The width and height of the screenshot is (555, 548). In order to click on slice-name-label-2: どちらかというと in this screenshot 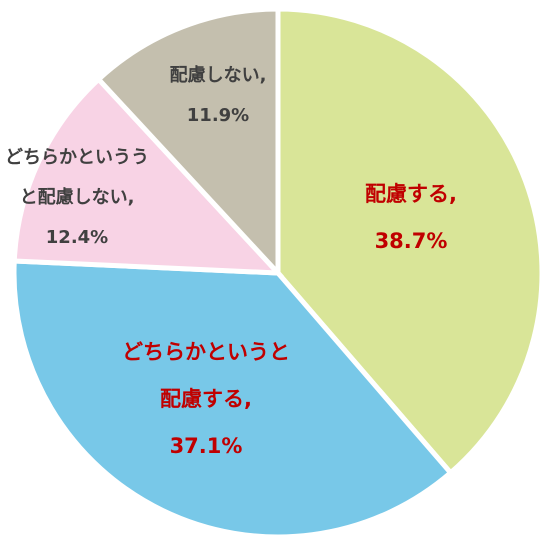, I will do `click(206, 352)`.